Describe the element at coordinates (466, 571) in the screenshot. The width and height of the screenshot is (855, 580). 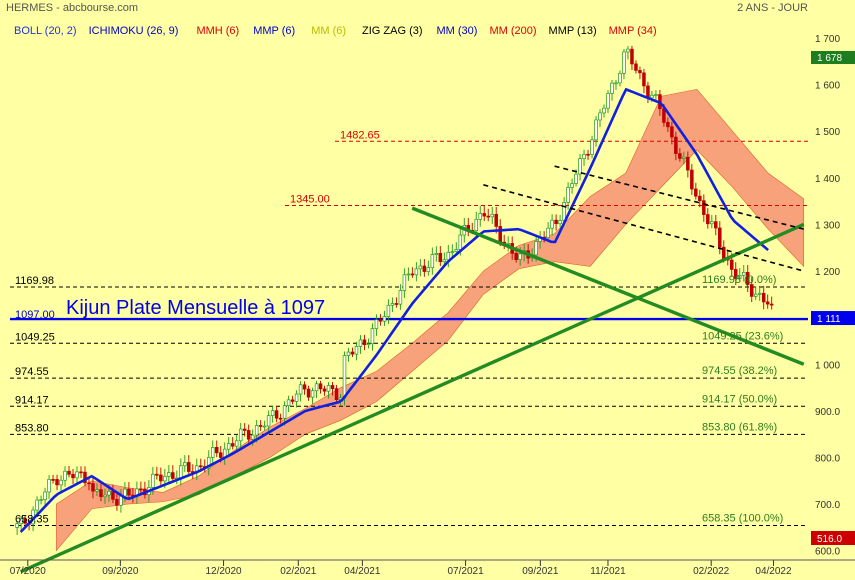
I see `x-tick-5: 07/2021` at that location.